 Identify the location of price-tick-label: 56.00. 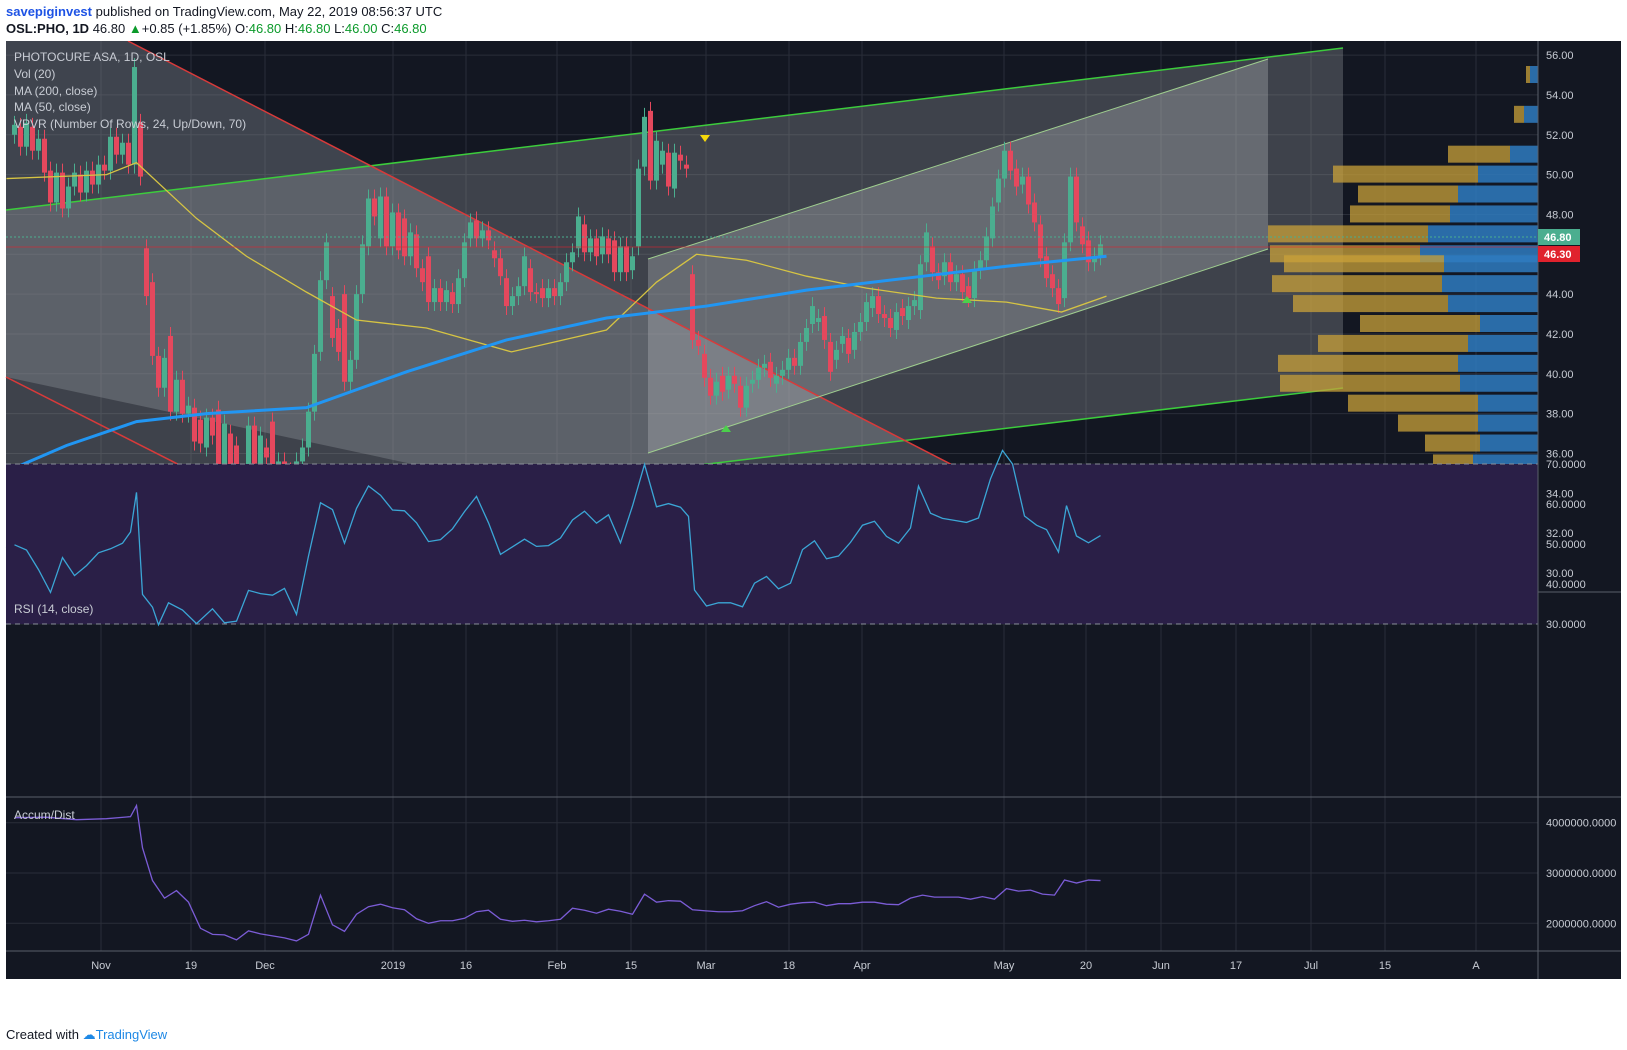
(1560, 56).